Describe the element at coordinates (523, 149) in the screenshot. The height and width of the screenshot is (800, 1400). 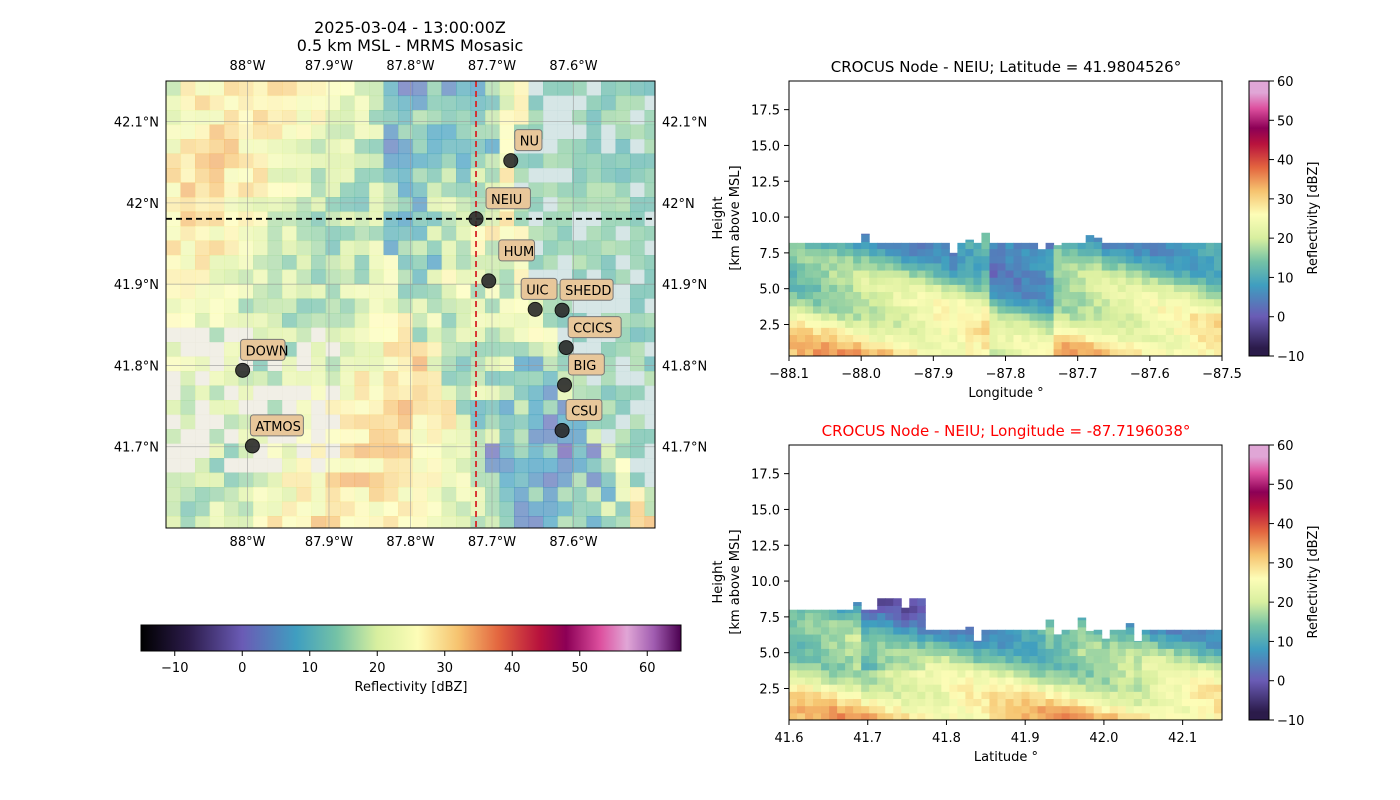
I see `station-nu: NU` at that location.